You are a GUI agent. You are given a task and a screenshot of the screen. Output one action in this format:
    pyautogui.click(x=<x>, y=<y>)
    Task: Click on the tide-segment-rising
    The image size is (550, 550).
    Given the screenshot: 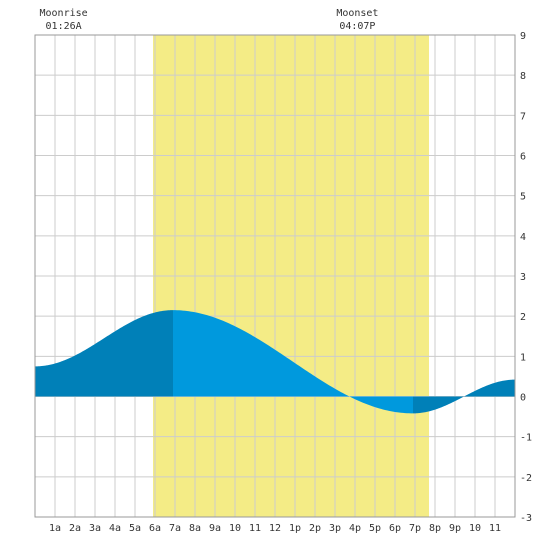 What is the action you would take?
    pyautogui.click(x=104, y=353)
    